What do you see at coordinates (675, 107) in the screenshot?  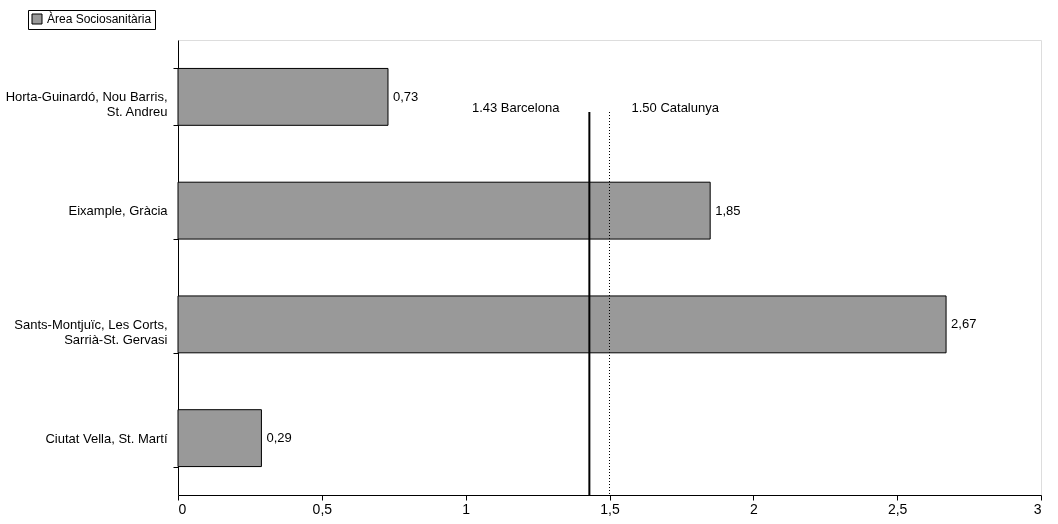 I see `ref-line-label: 1.50 Catalunya` at bounding box center [675, 107].